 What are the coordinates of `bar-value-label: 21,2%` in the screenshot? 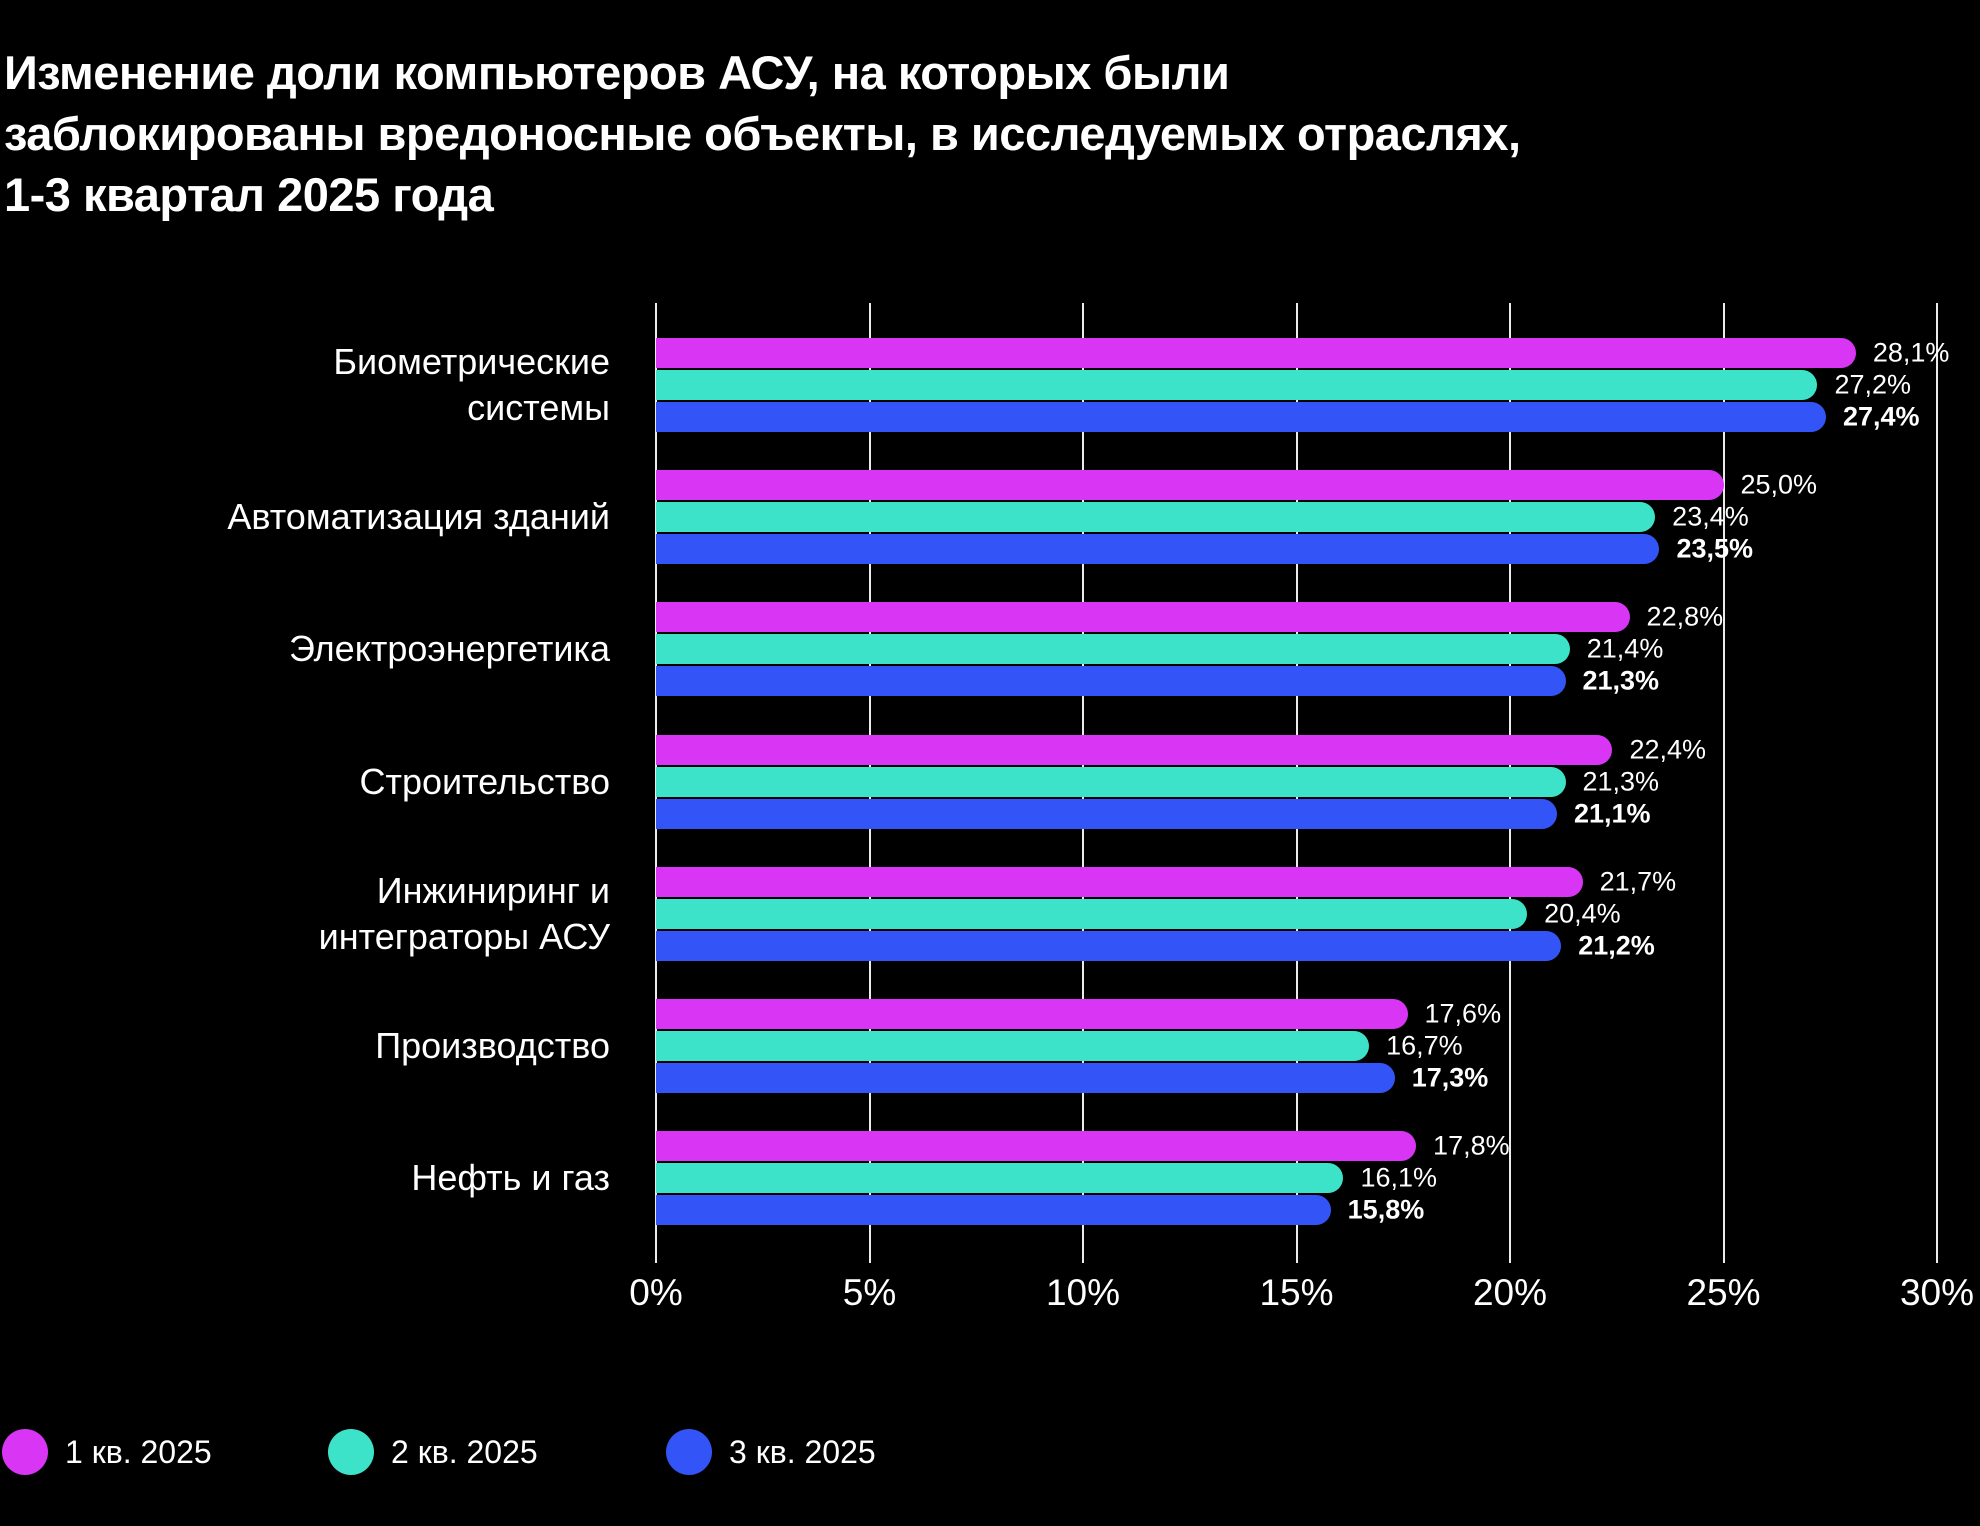 It's located at (1616, 945).